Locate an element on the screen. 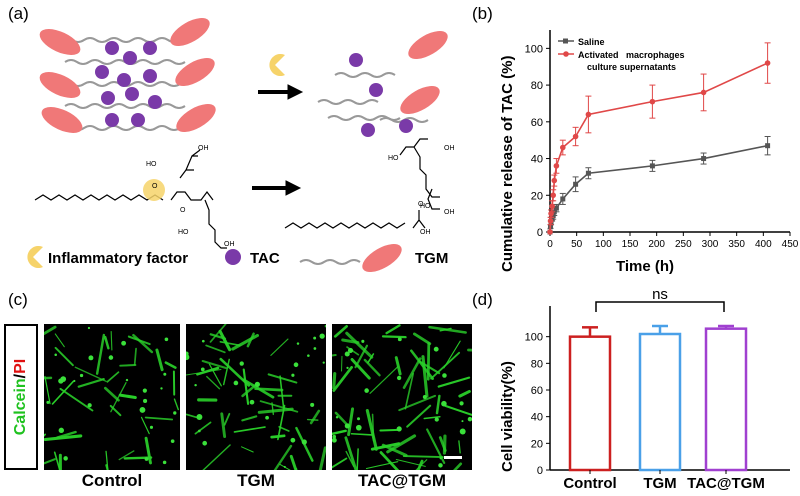 The height and width of the screenshot is (496, 800). panel-label-a: (a) is located at coordinates (18, 13).